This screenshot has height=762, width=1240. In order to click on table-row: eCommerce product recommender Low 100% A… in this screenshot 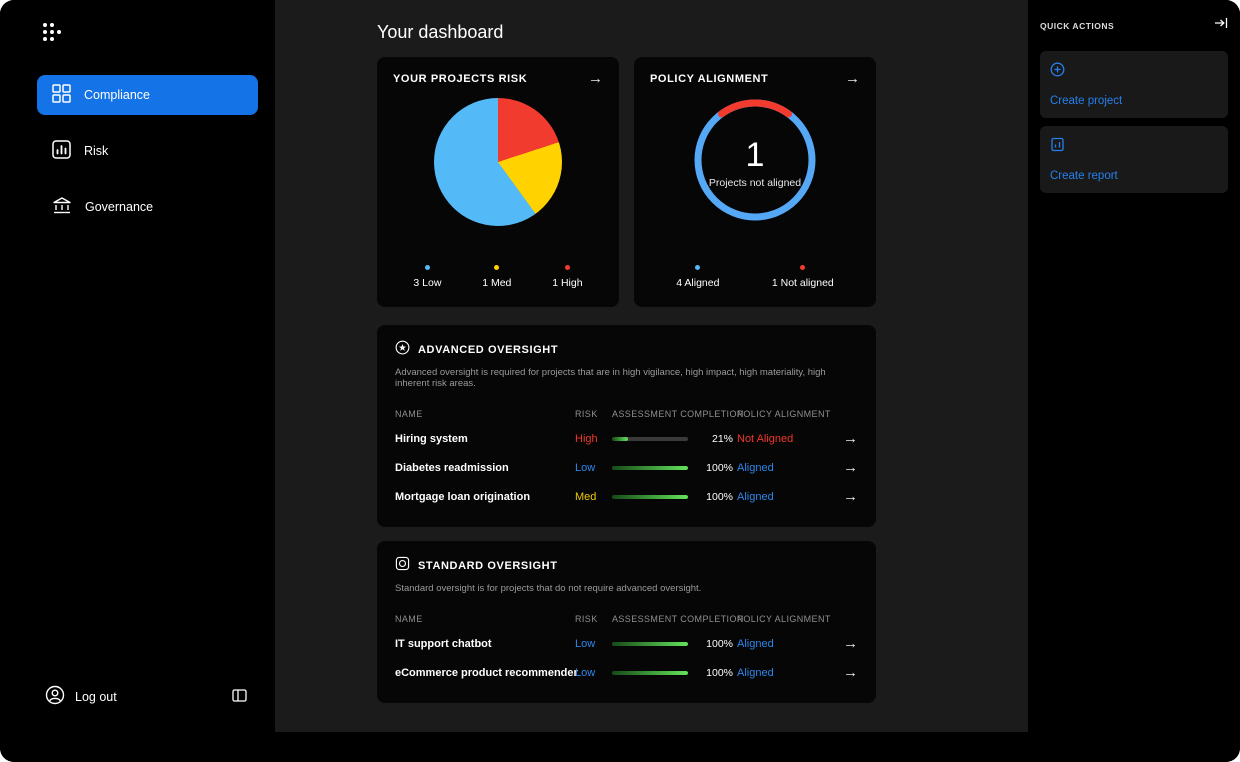, I will do `click(626, 672)`.